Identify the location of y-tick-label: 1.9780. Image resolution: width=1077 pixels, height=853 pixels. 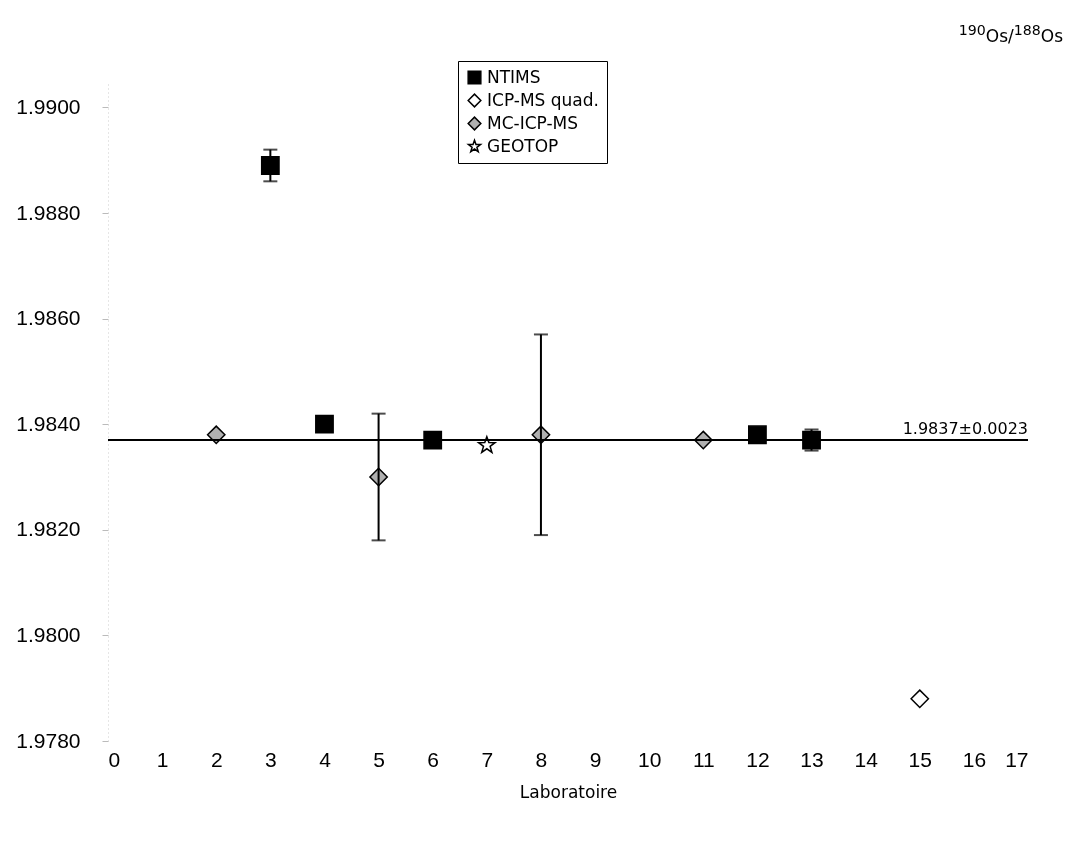
(48, 740).